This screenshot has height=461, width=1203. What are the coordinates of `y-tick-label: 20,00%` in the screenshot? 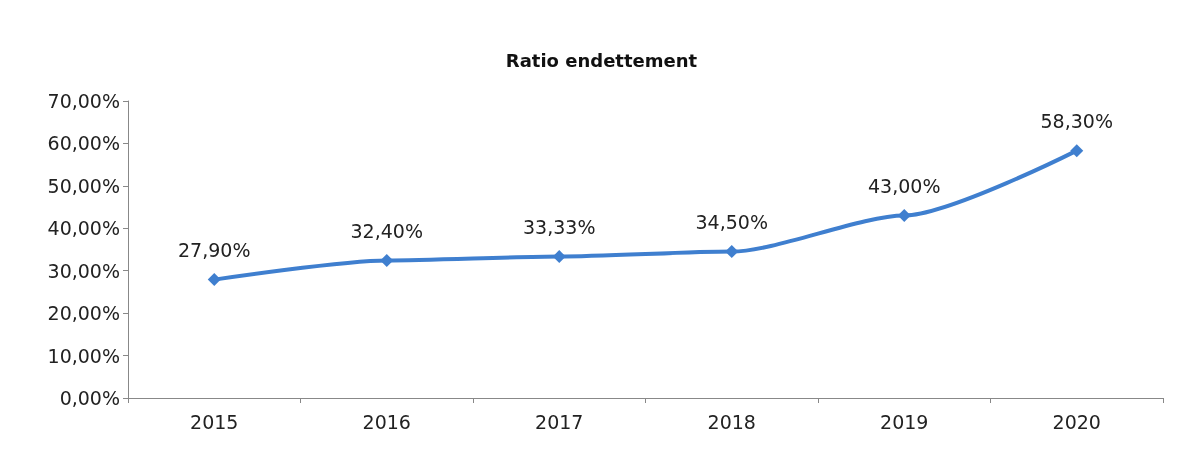 It's located at (83, 313).